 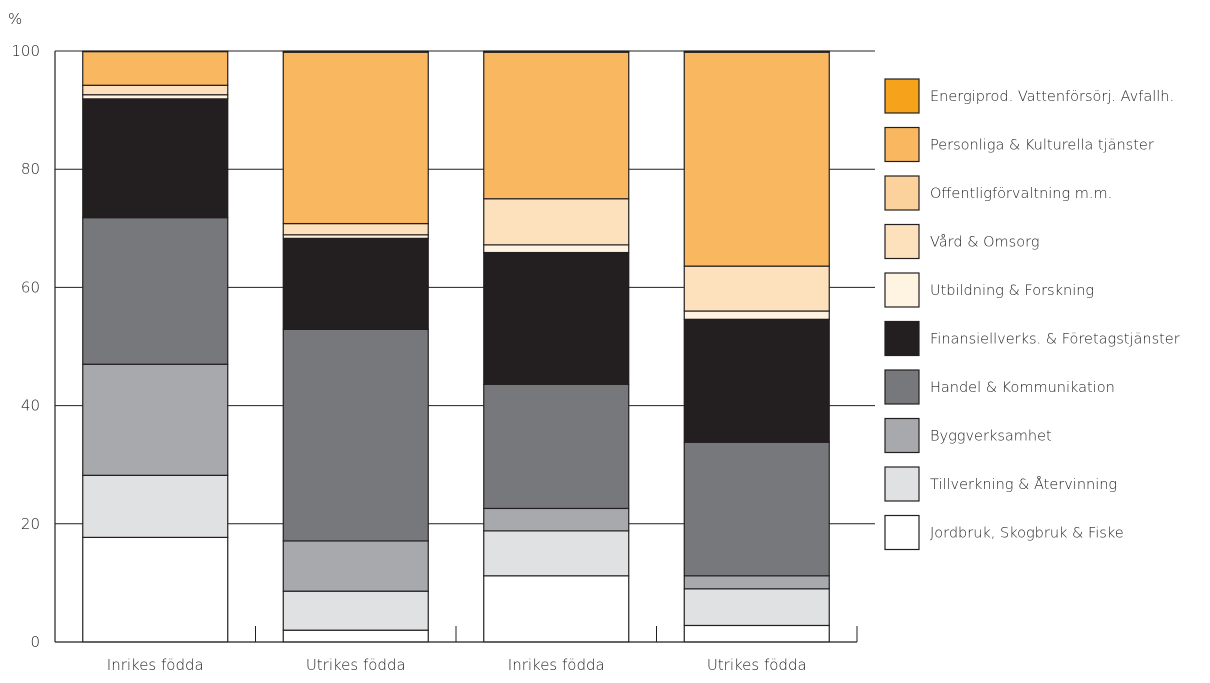 I want to click on y-tick-label: 20, so click(x=30, y=524).